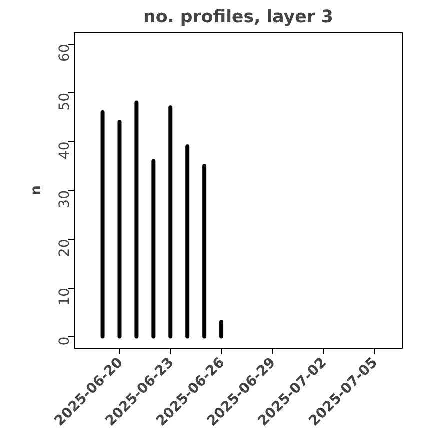 The width and height of the screenshot is (440, 440). Describe the element at coordinates (65, 341) in the screenshot. I see `y-tick-label: 0` at that location.